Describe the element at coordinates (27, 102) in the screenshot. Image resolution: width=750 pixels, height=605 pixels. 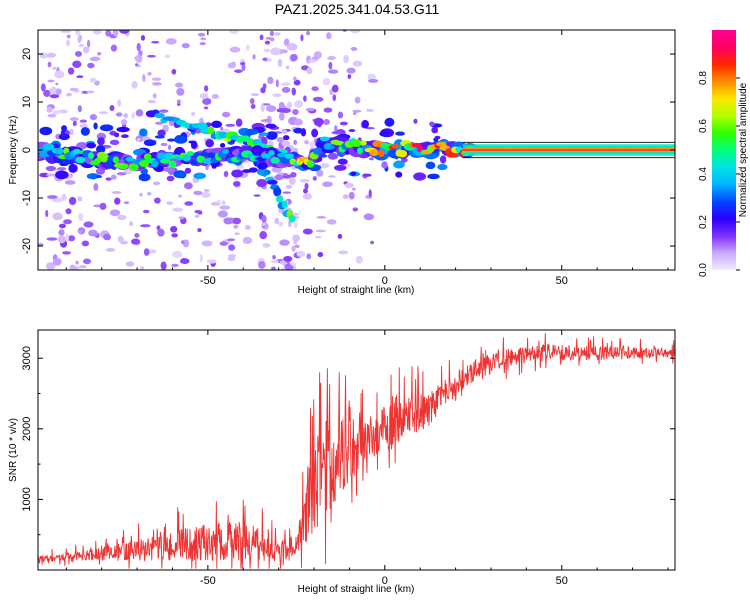
I see `spectrogram-y-tick-label: 10` at that location.